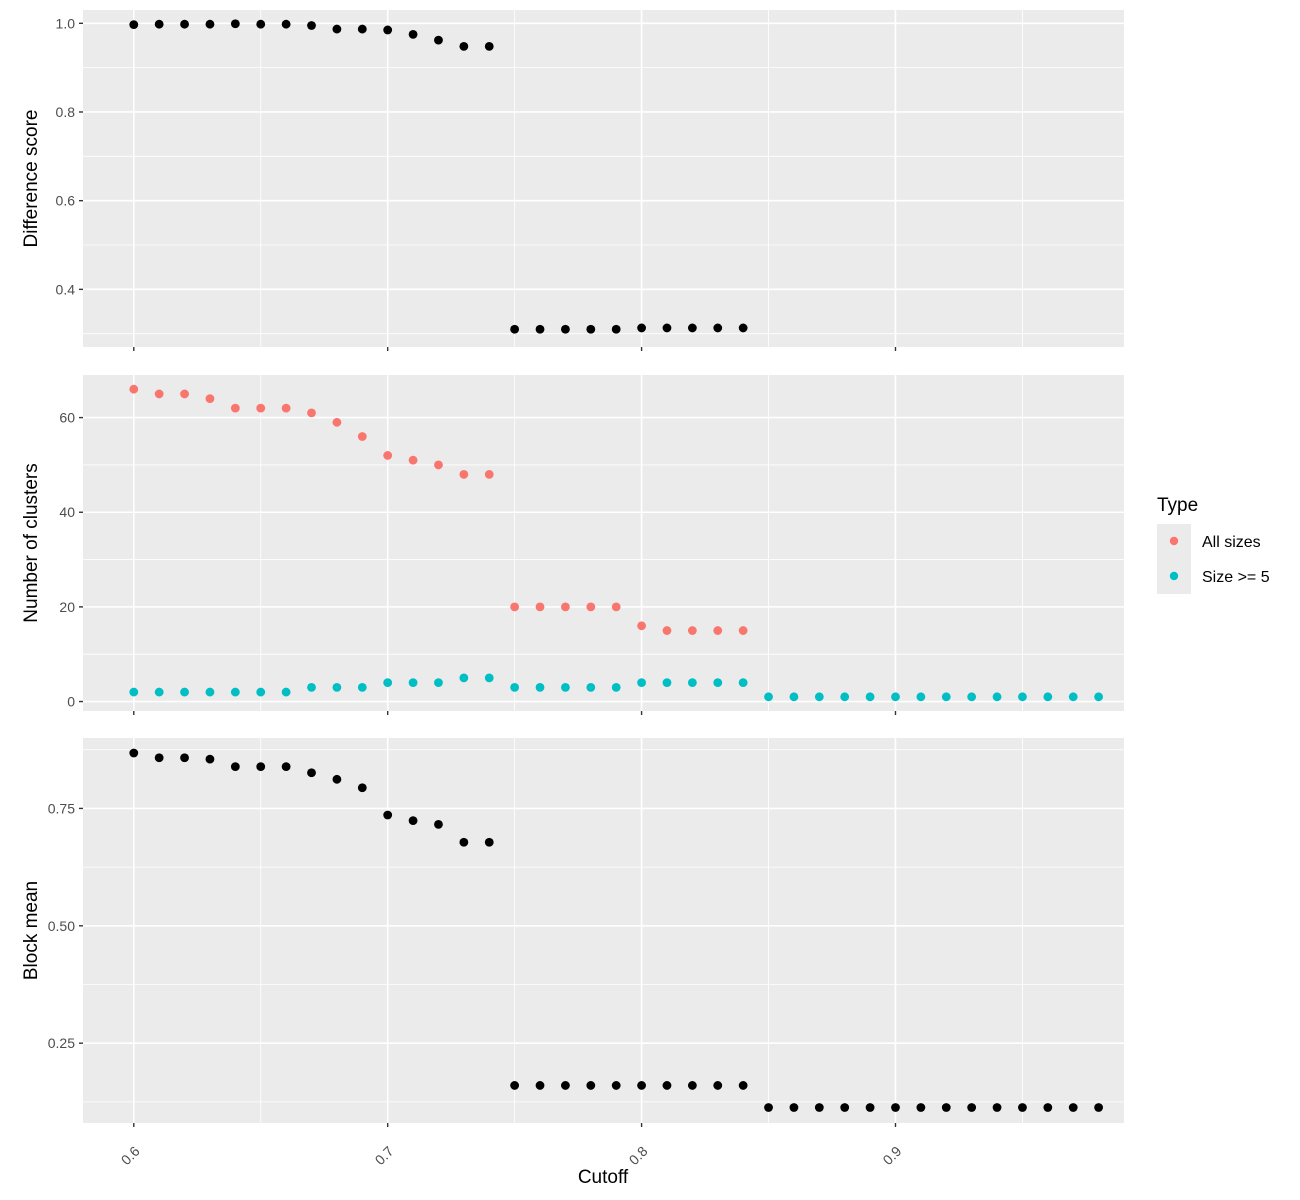  Describe the element at coordinates (31, 179) in the screenshot. I see `y-axis-title: Difference score` at that location.